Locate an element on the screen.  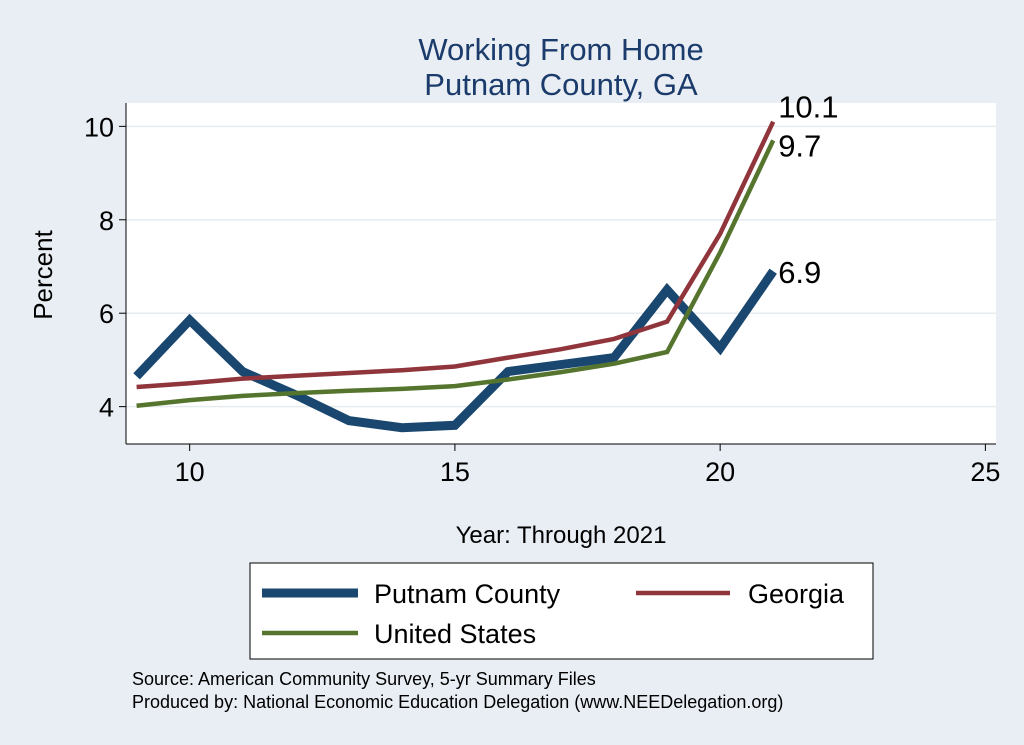
legend-label: Georgia is located at coordinates (796, 594).